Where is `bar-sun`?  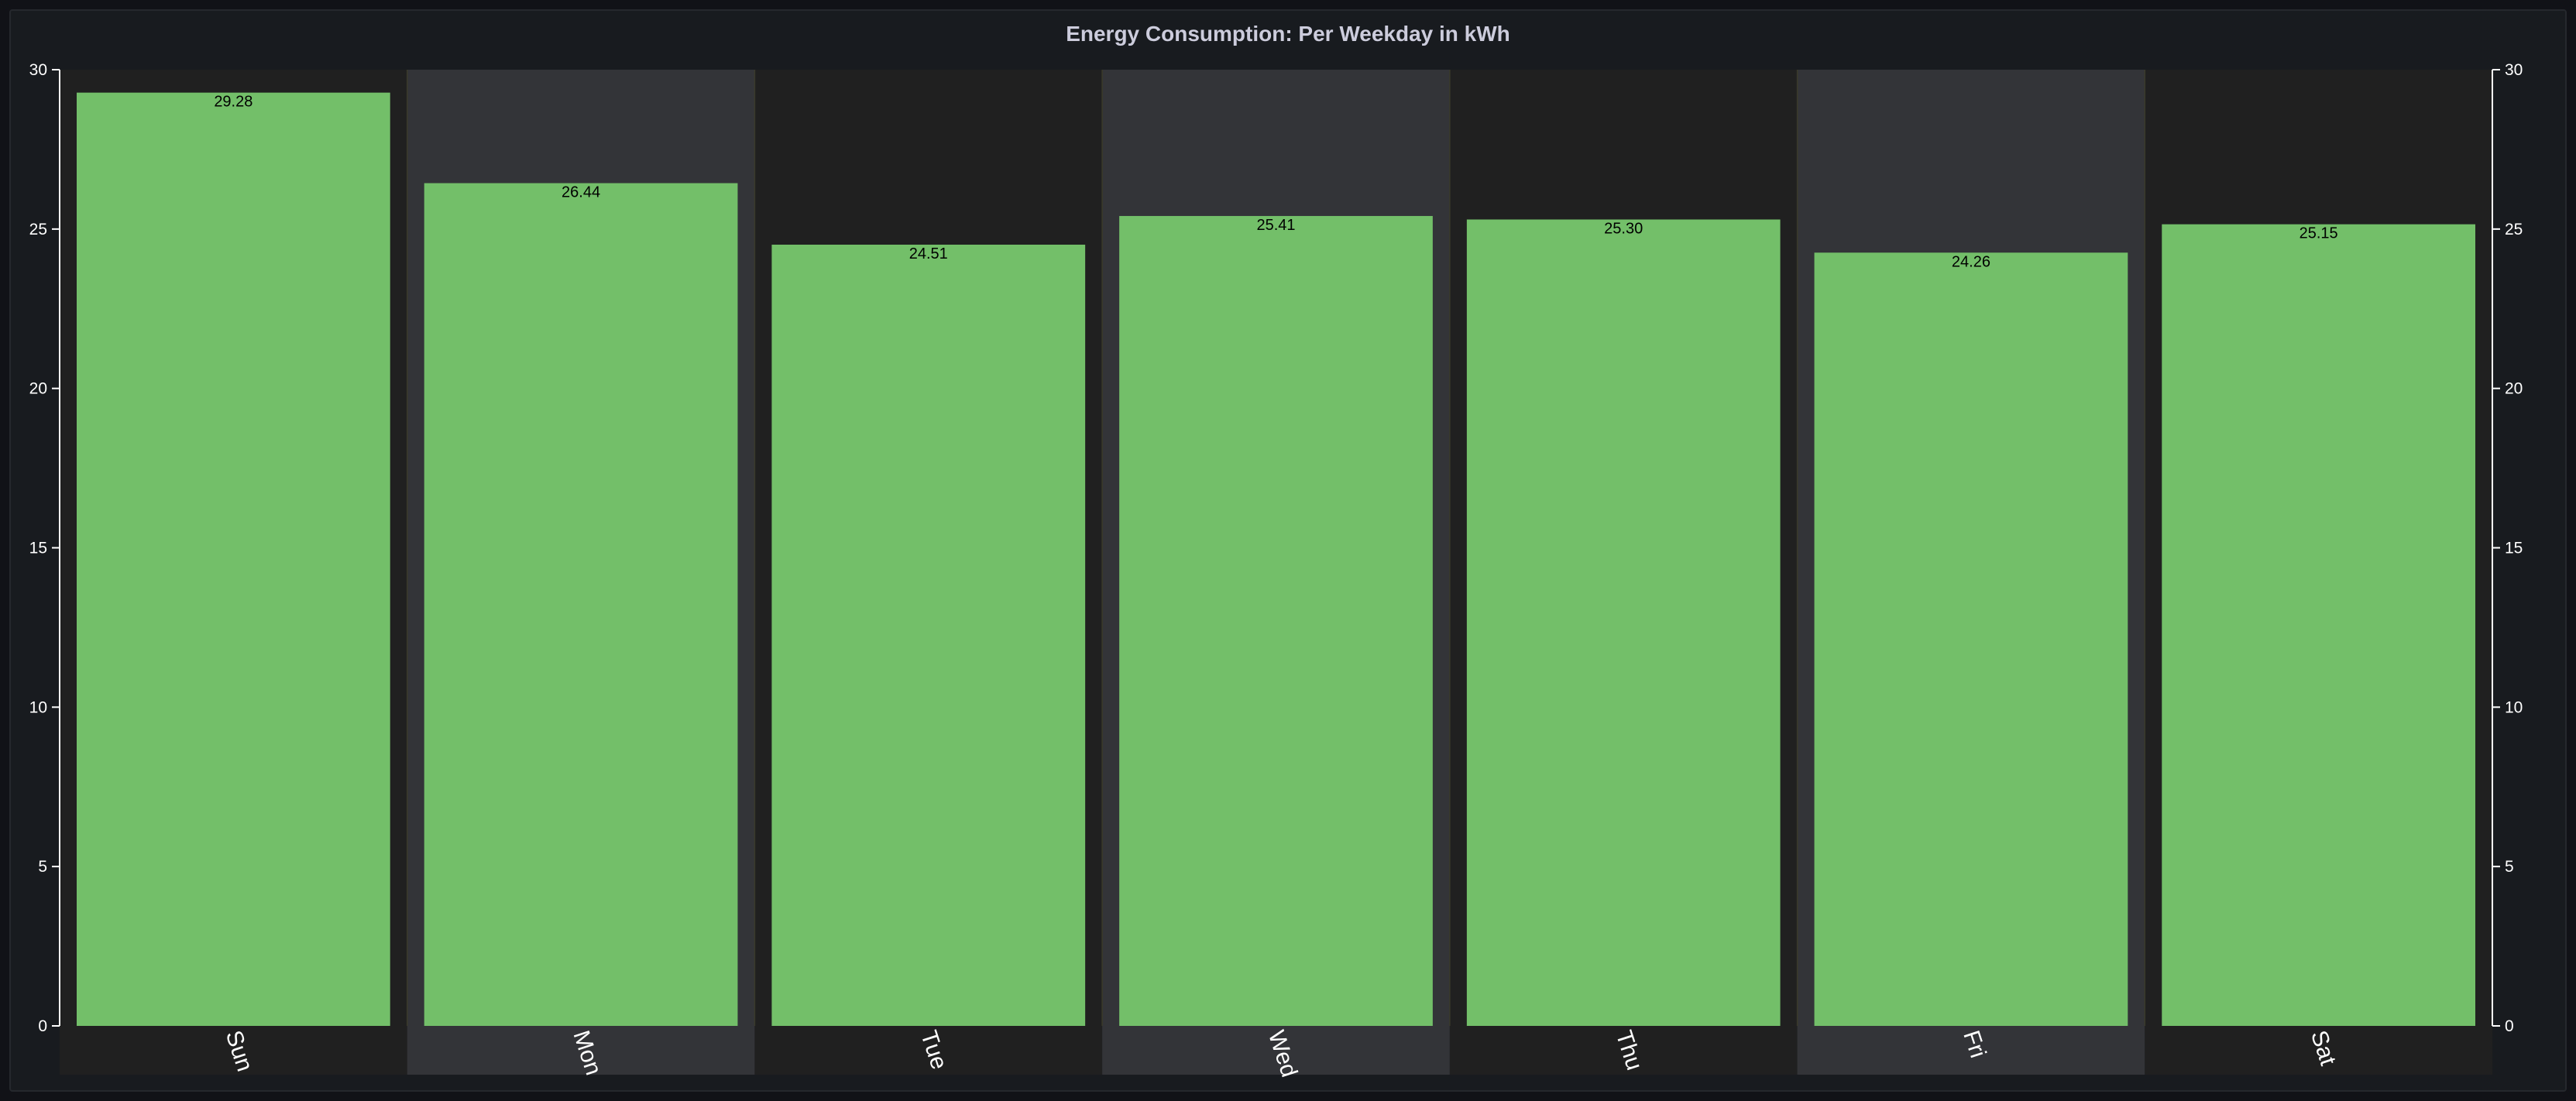 bar-sun is located at coordinates (233, 559).